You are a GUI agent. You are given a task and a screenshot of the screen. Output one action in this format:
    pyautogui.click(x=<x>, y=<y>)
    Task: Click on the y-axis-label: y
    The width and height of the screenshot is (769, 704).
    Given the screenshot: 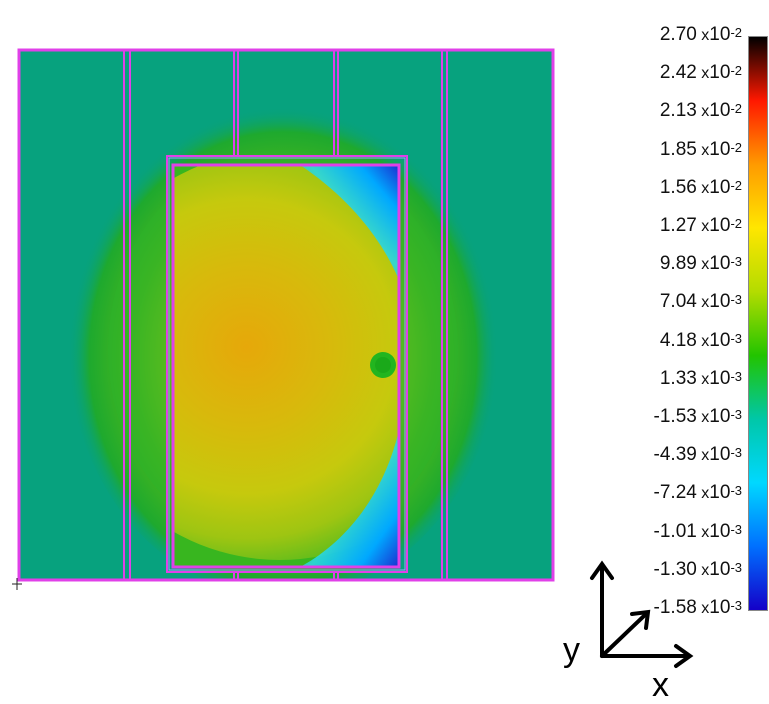 What is the action you would take?
    pyautogui.click(x=571, y=650)
    